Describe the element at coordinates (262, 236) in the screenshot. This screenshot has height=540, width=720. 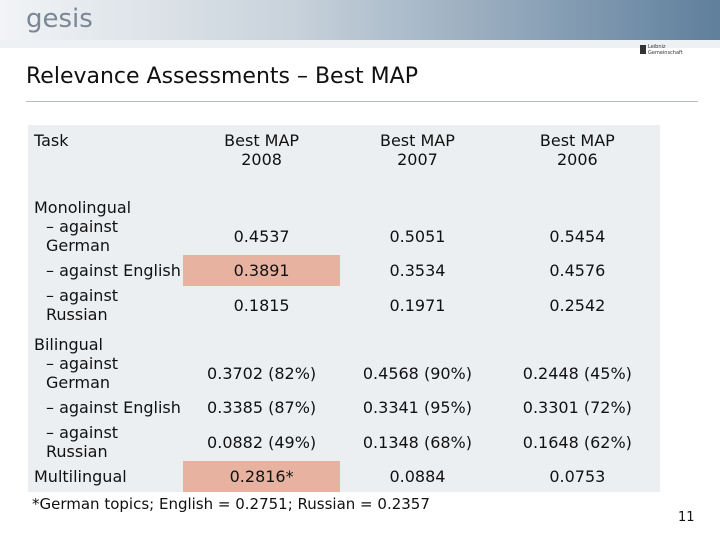
I see `value-cell: 0.4537` at that location.